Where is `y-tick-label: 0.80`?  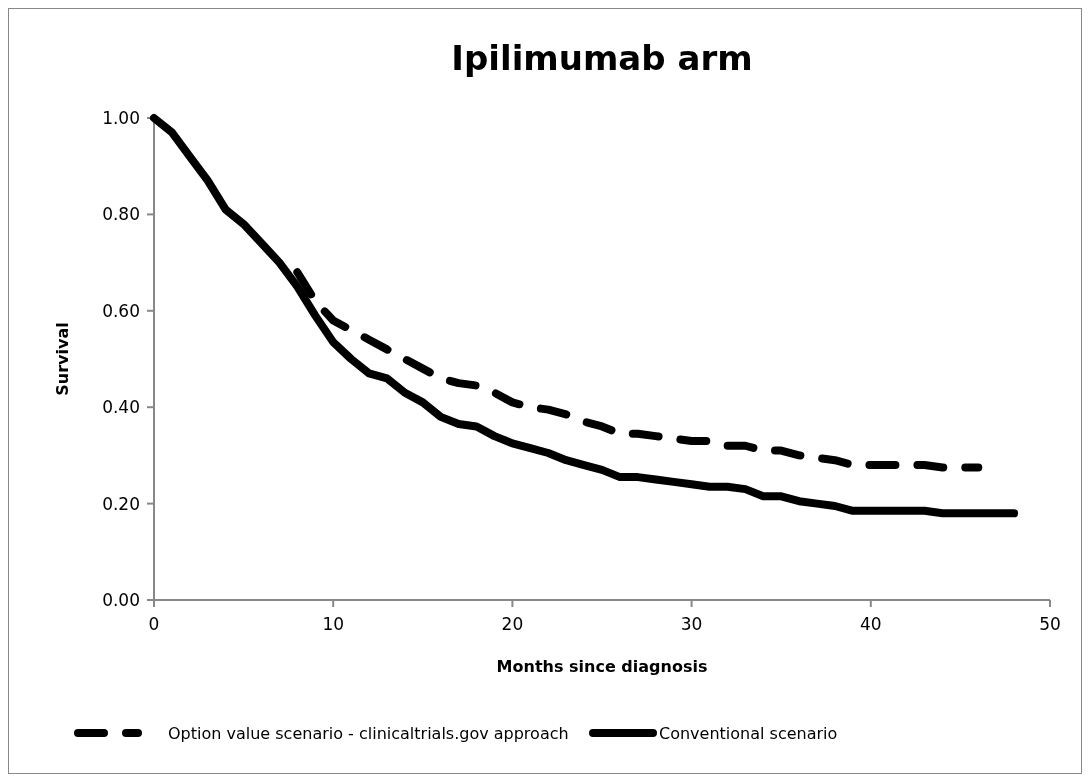
y-tick-label: 0.80 is located at coordinates (121, 214).